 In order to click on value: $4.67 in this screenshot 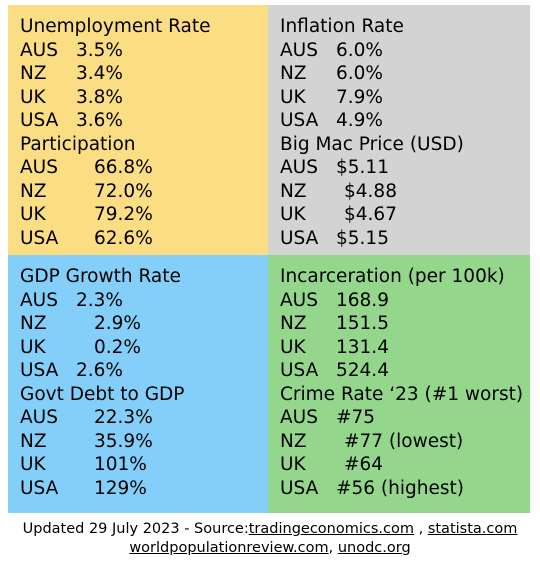, I will do `click(370, 214)`.